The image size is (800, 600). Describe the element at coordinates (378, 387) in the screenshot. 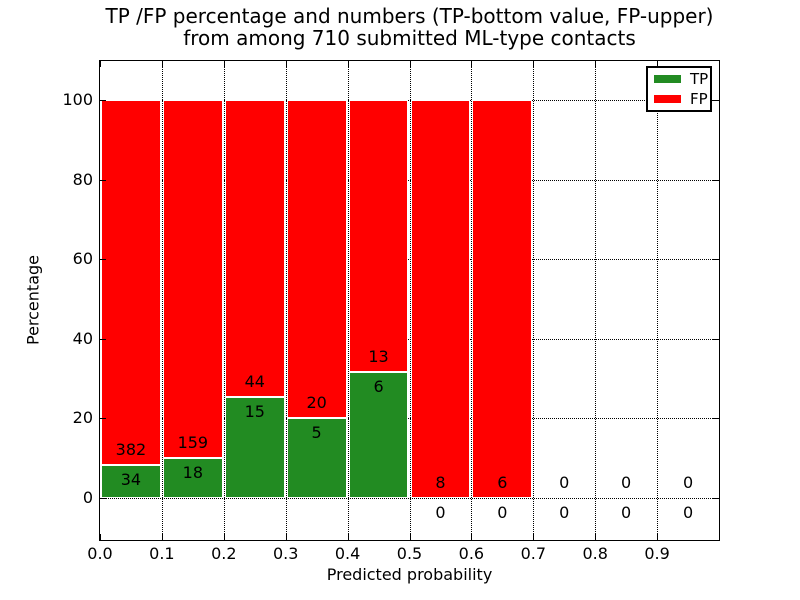

I see `tp-count-label: 6` at that location.